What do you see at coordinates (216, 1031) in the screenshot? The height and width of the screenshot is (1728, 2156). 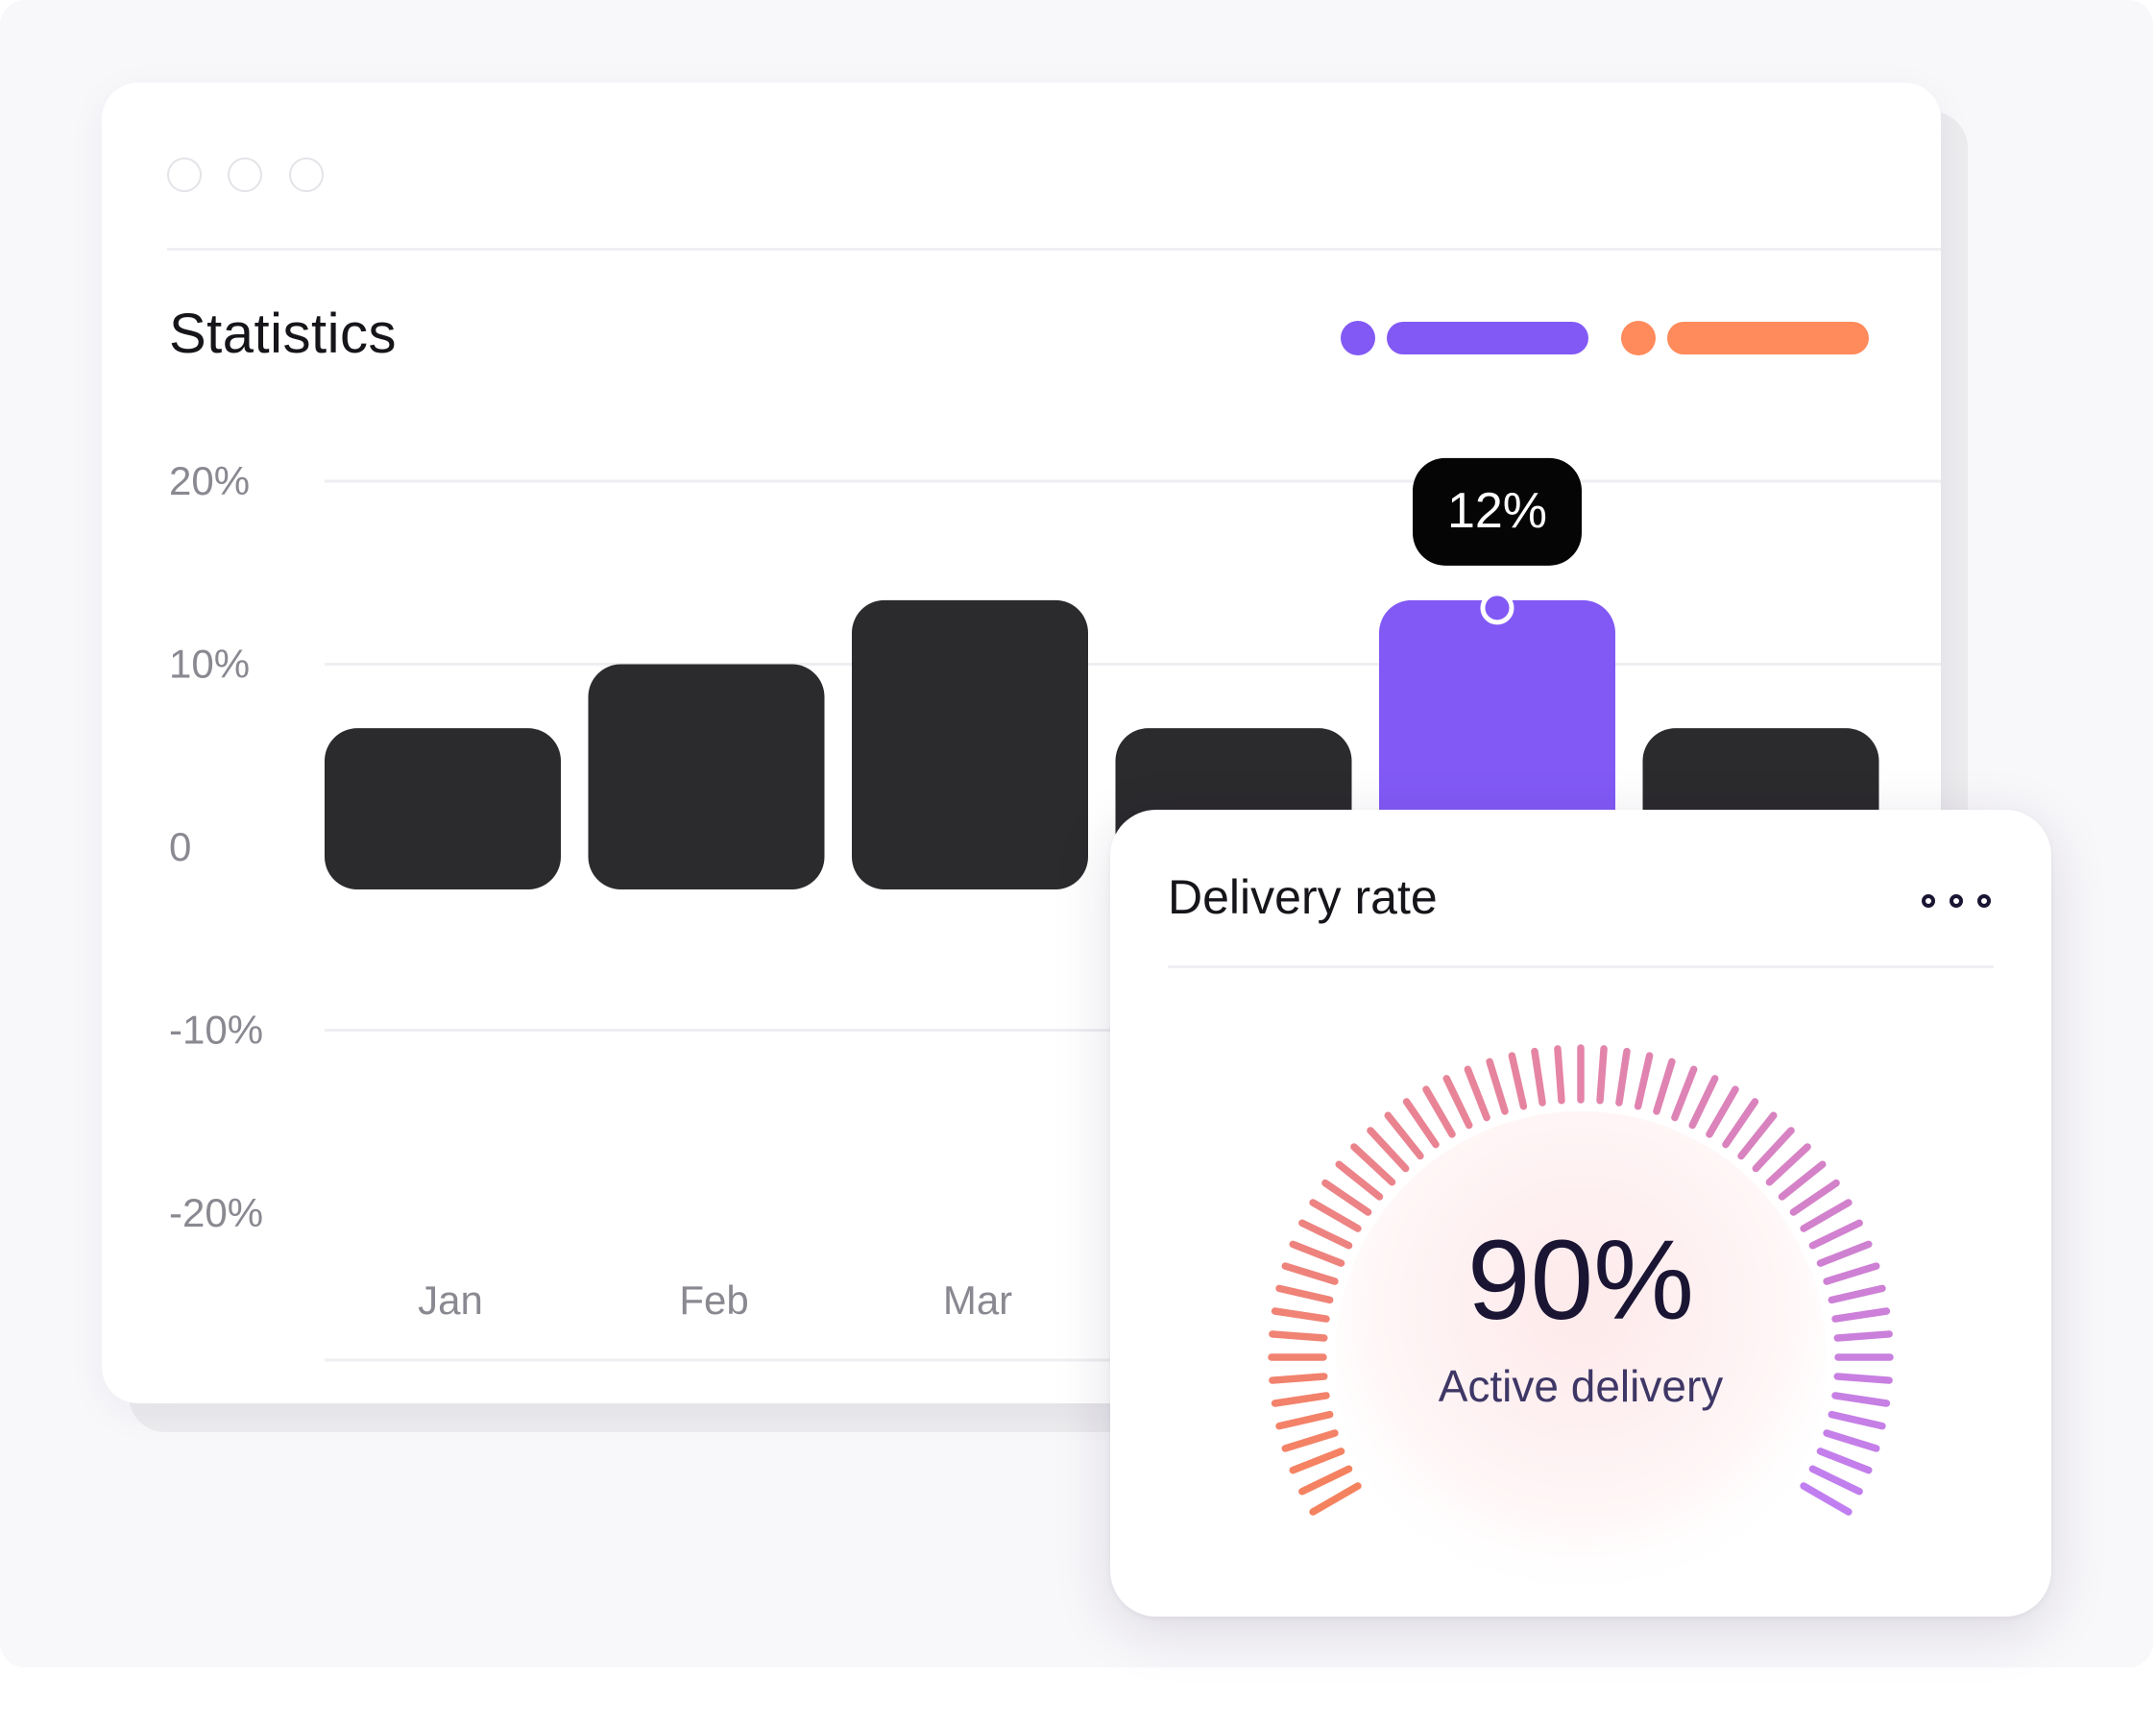 I see `y-tick-label: -10%` at bounding box center [216, 1031].